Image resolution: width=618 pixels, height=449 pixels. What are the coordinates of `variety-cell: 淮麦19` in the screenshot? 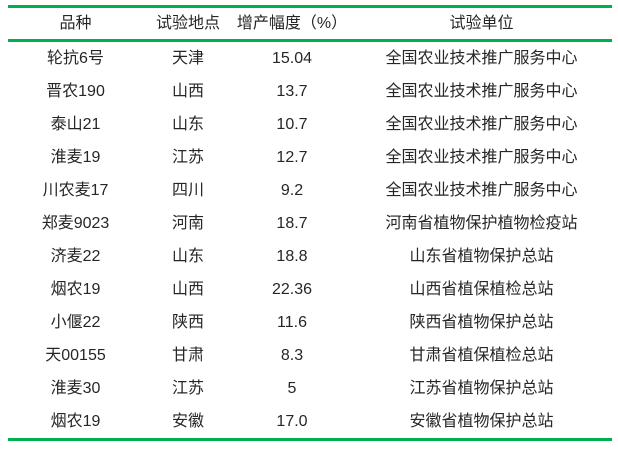 It's located at (75, 157).